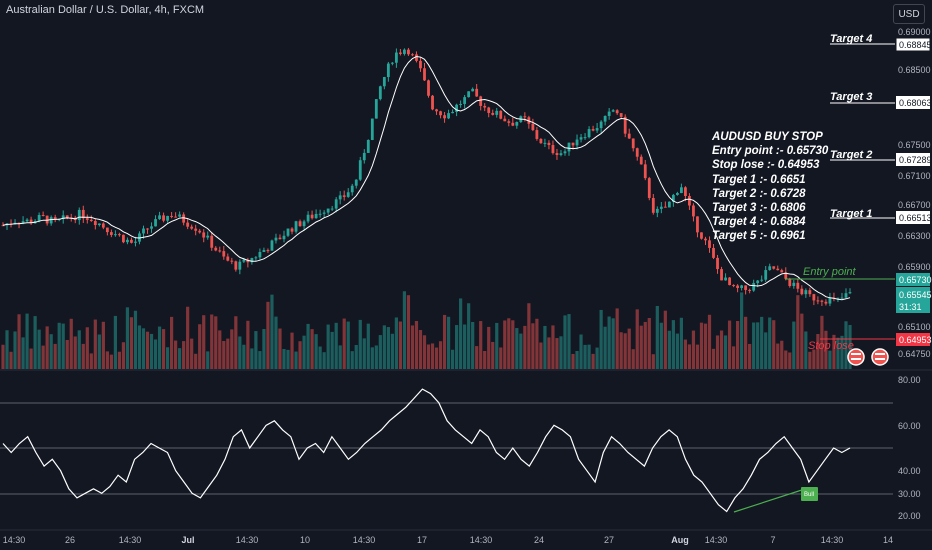  I want to click on trade-setup-line: AUDUSD BUY STOP, so click(767, 137).